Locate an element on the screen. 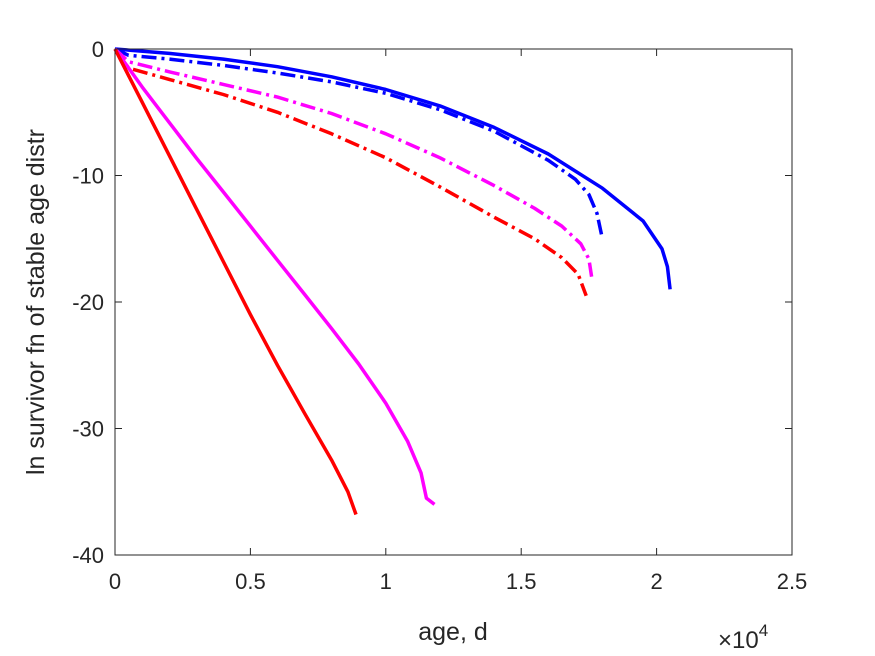  x-tick-label: 0.5 is located at coordinates (250, 581).